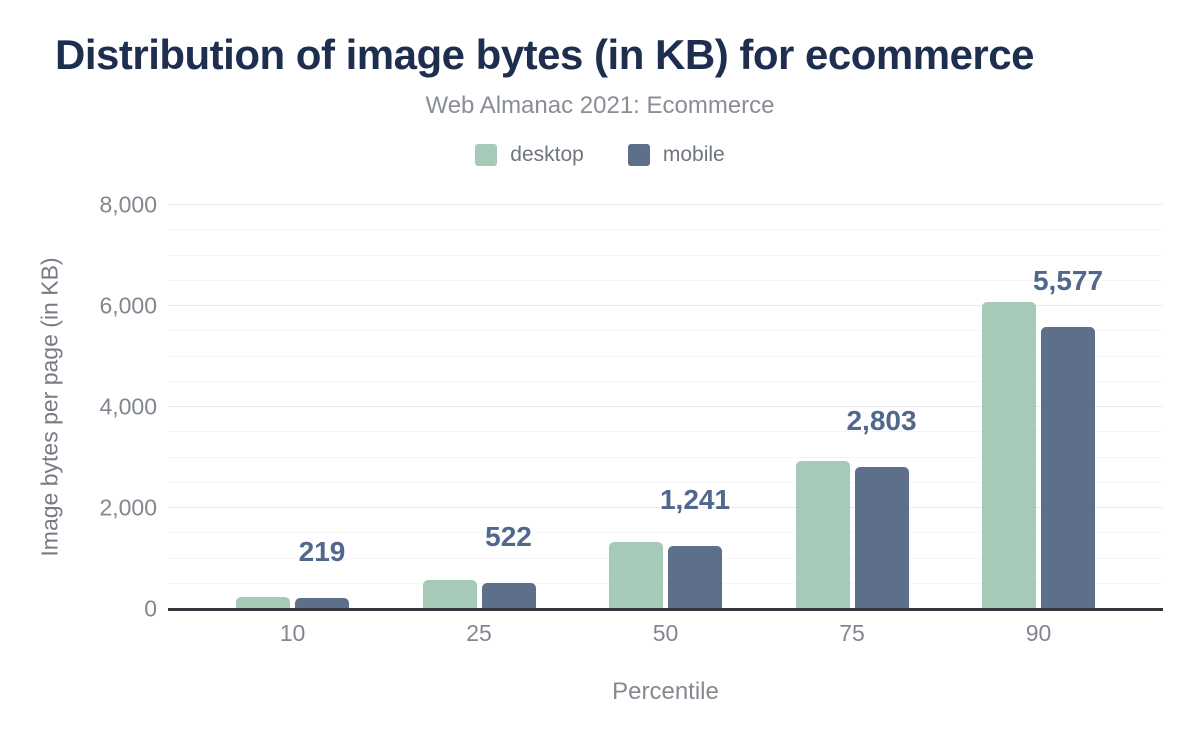 The width and height of the screenshot is (1200, 742). Describe the element at coordinates (1068, 468) in the screenshot. I see `mobile-bar-p90` at that location.